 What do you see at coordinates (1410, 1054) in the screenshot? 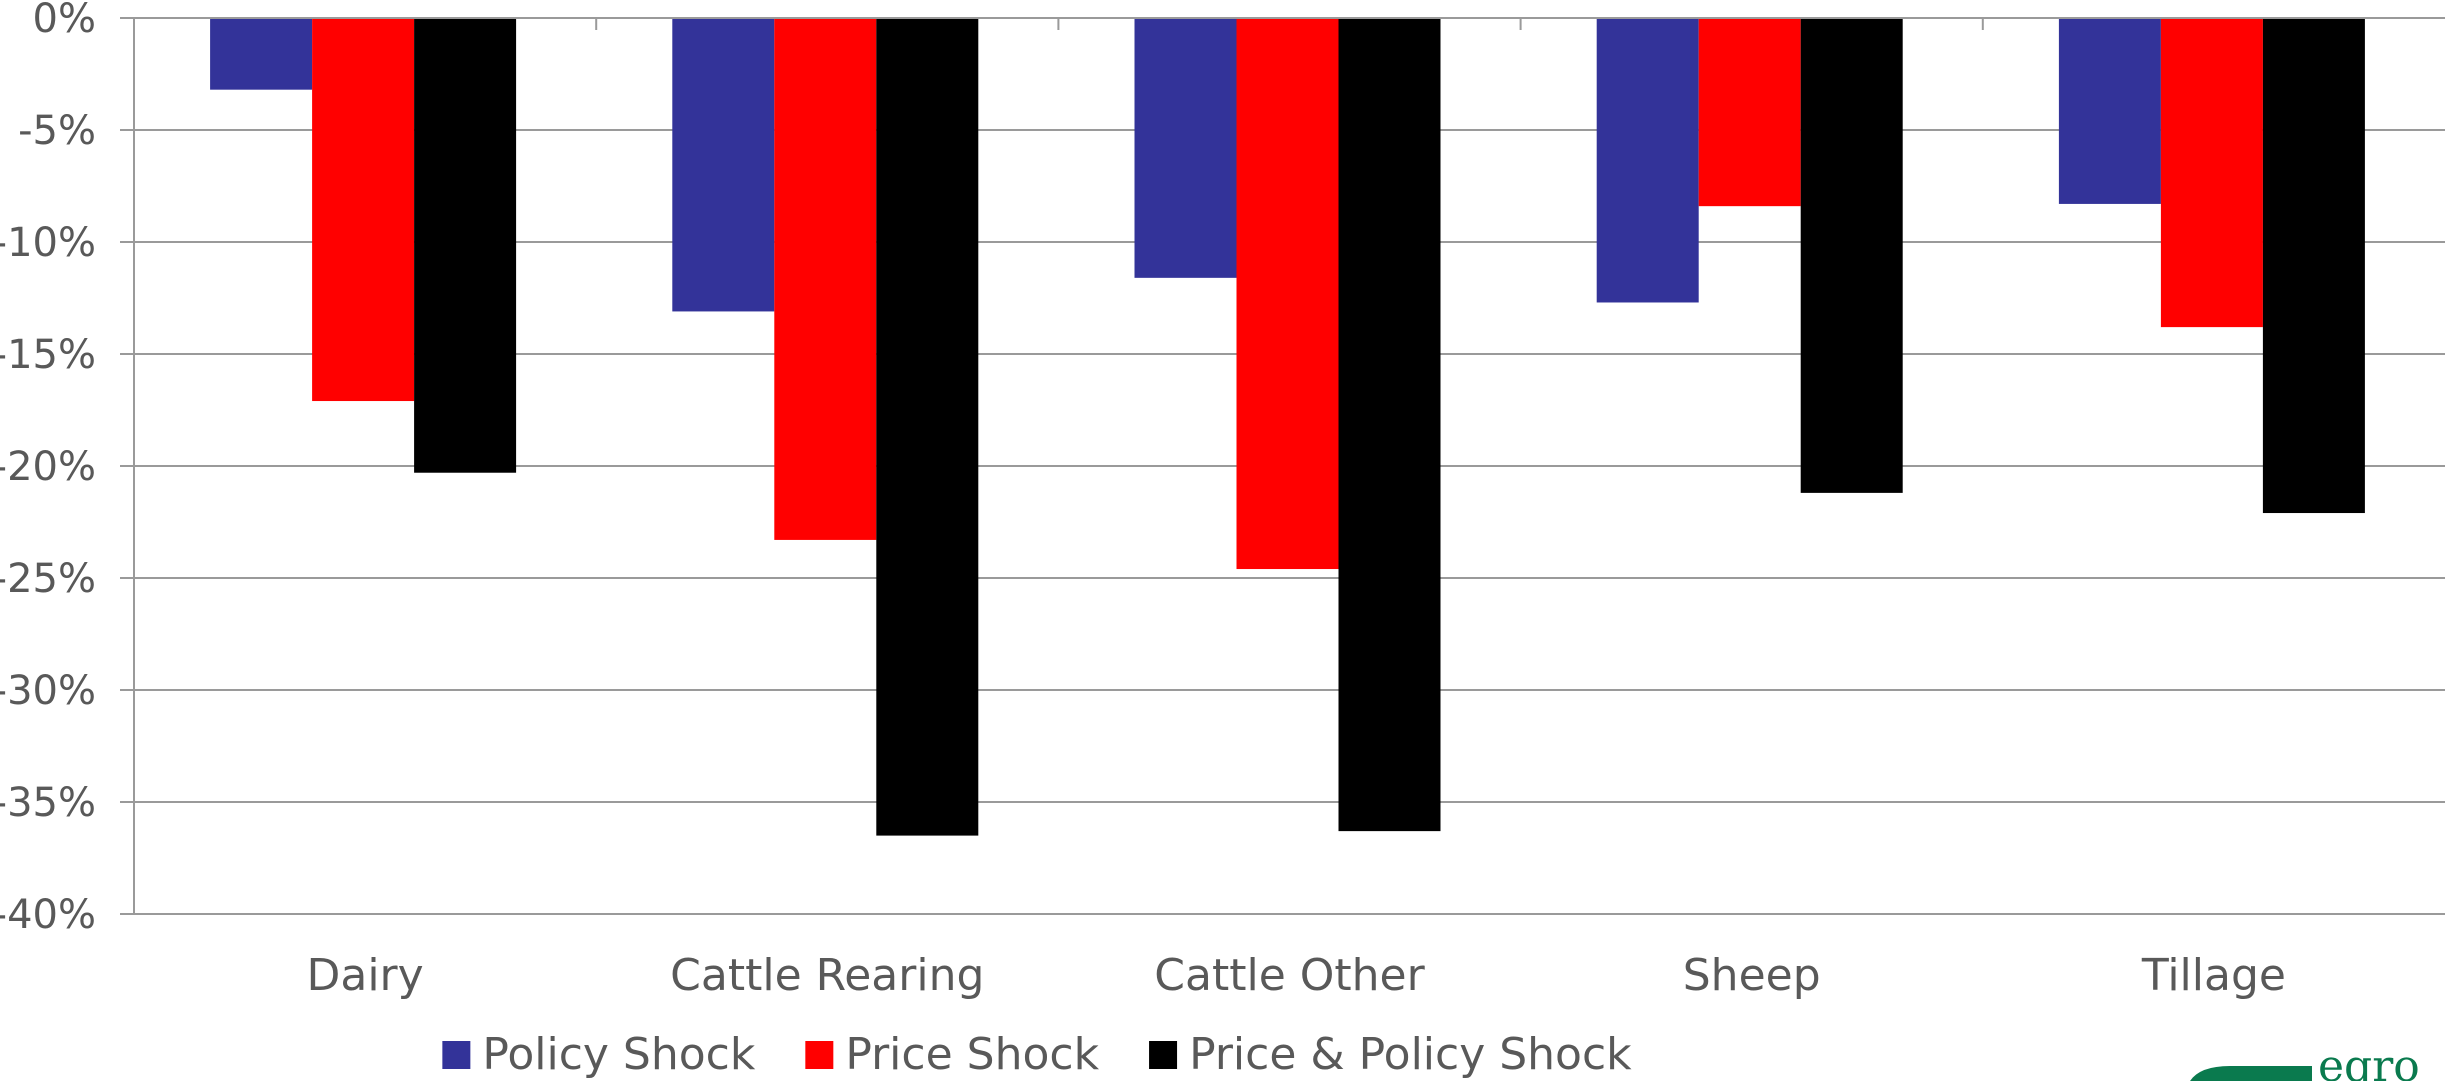
I see `legend-label: Price & Policy Shock` at bounding box center [1410, 1054].